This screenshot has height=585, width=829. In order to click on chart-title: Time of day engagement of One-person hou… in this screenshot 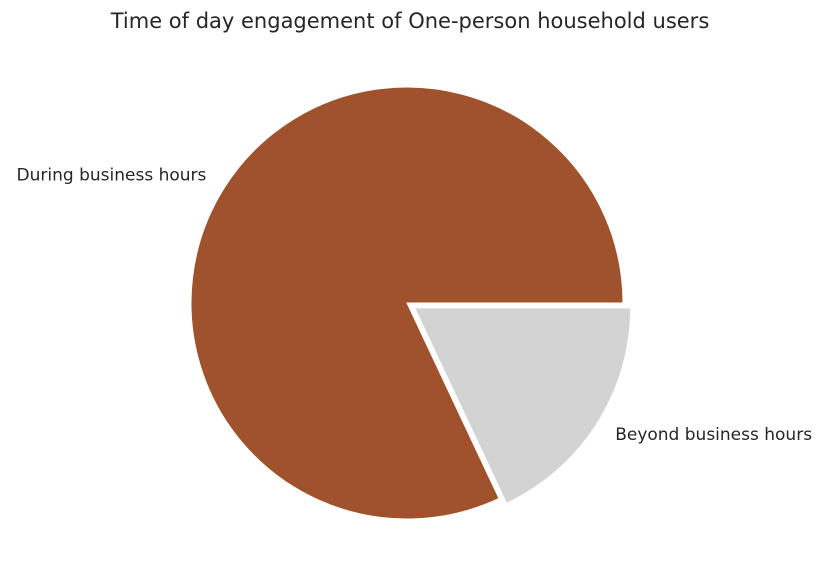, I will do `click(410, 21)`.